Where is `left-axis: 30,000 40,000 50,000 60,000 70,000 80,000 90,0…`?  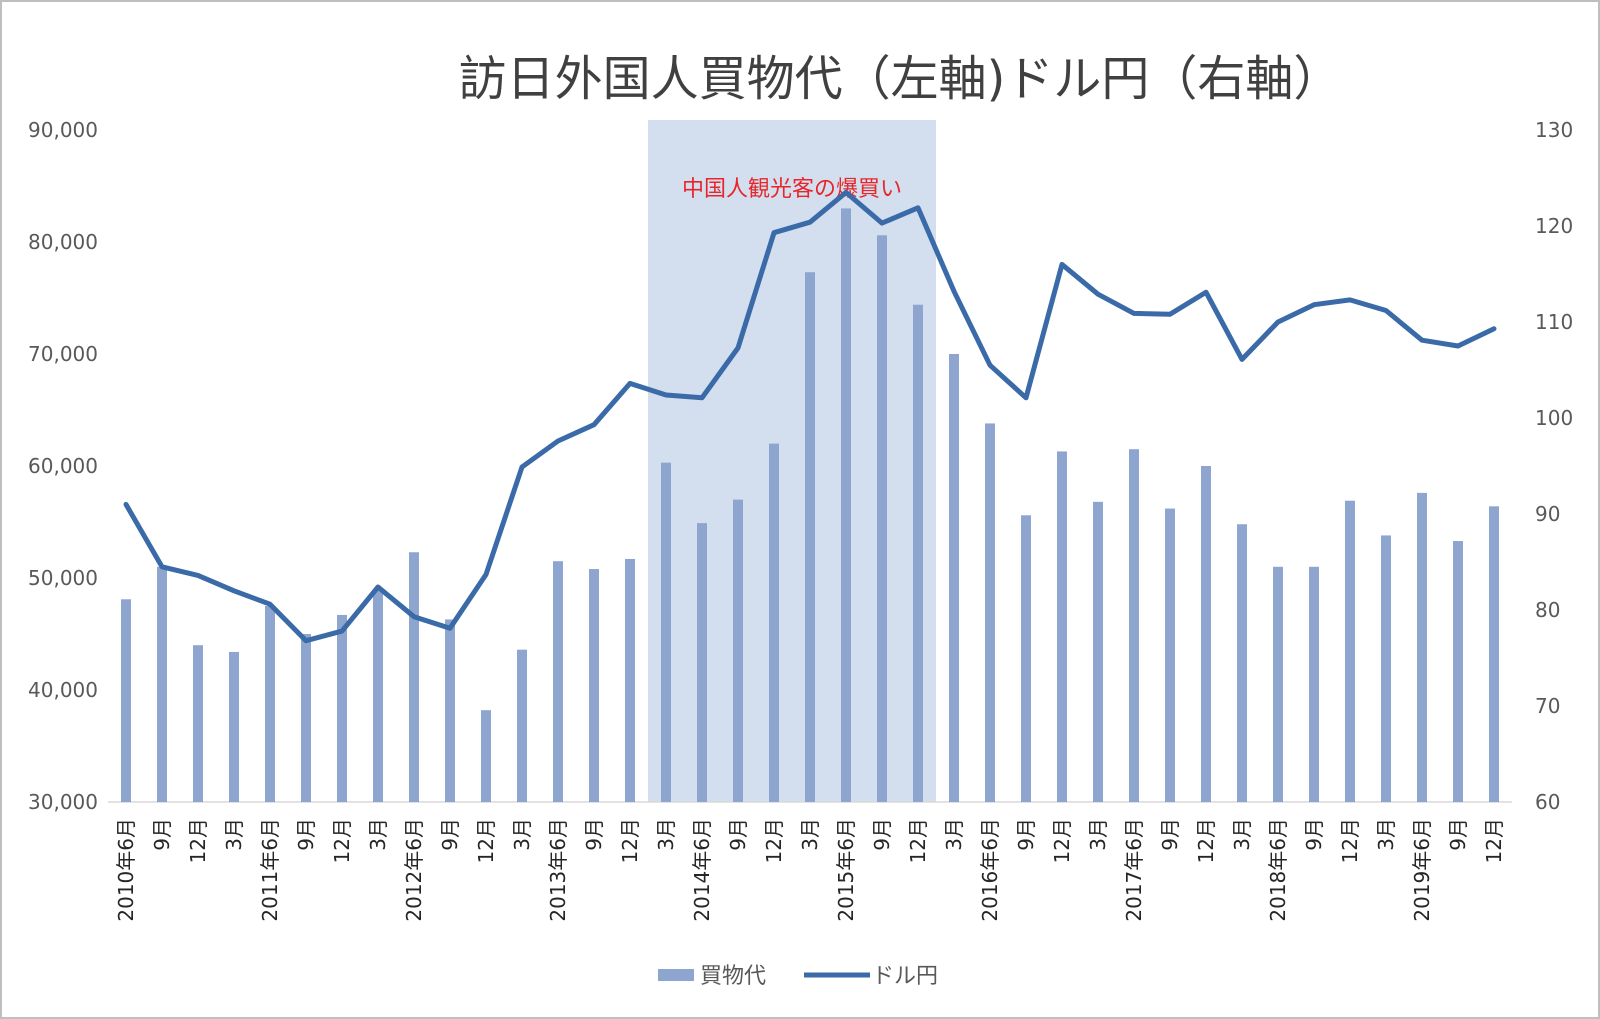 left-axis: 30,000 40,000 50,000 60,000 70,000 80,000 90,0… is located at coordinates (63, 466).